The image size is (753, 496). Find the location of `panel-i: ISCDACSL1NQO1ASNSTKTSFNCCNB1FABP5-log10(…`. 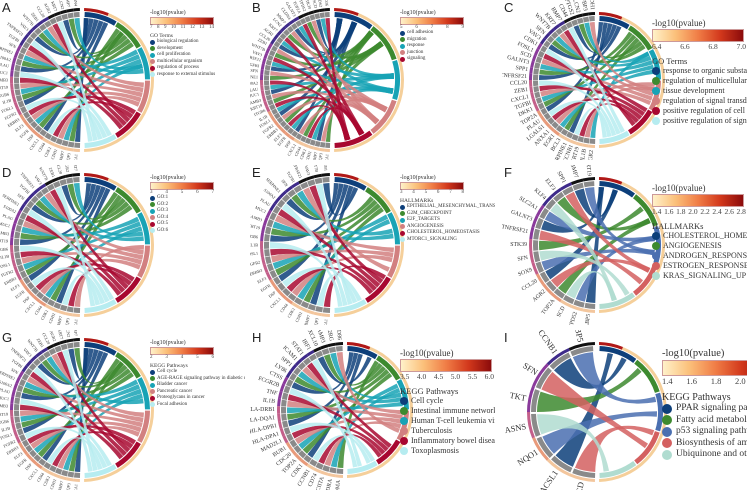

panel-i: ISCDACSL1NQO1ASNSTKTSFNCCNB1FABP5-log10(… is located at coordinates (624, 410).